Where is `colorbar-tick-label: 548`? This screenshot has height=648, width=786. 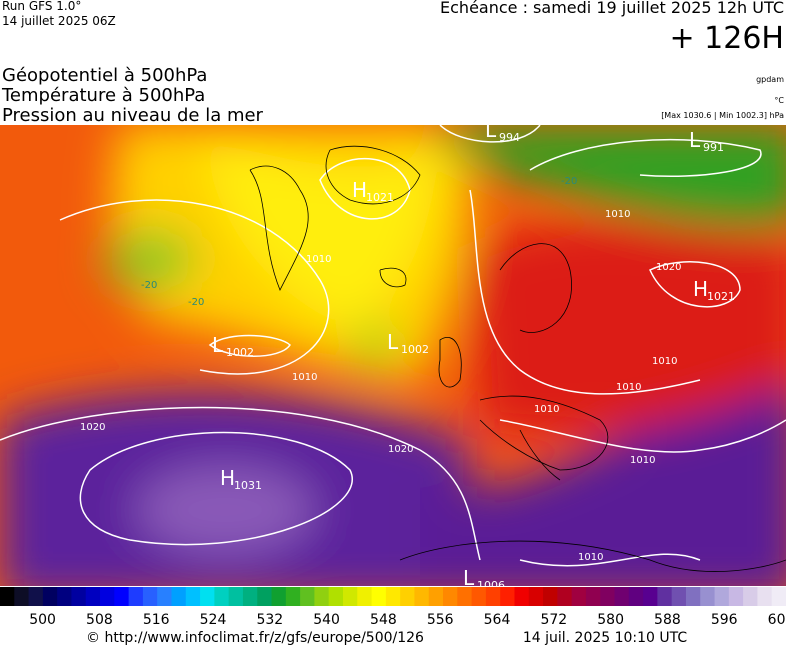
colorbar-tick-label: 548 is located at coordinates (383, 620).